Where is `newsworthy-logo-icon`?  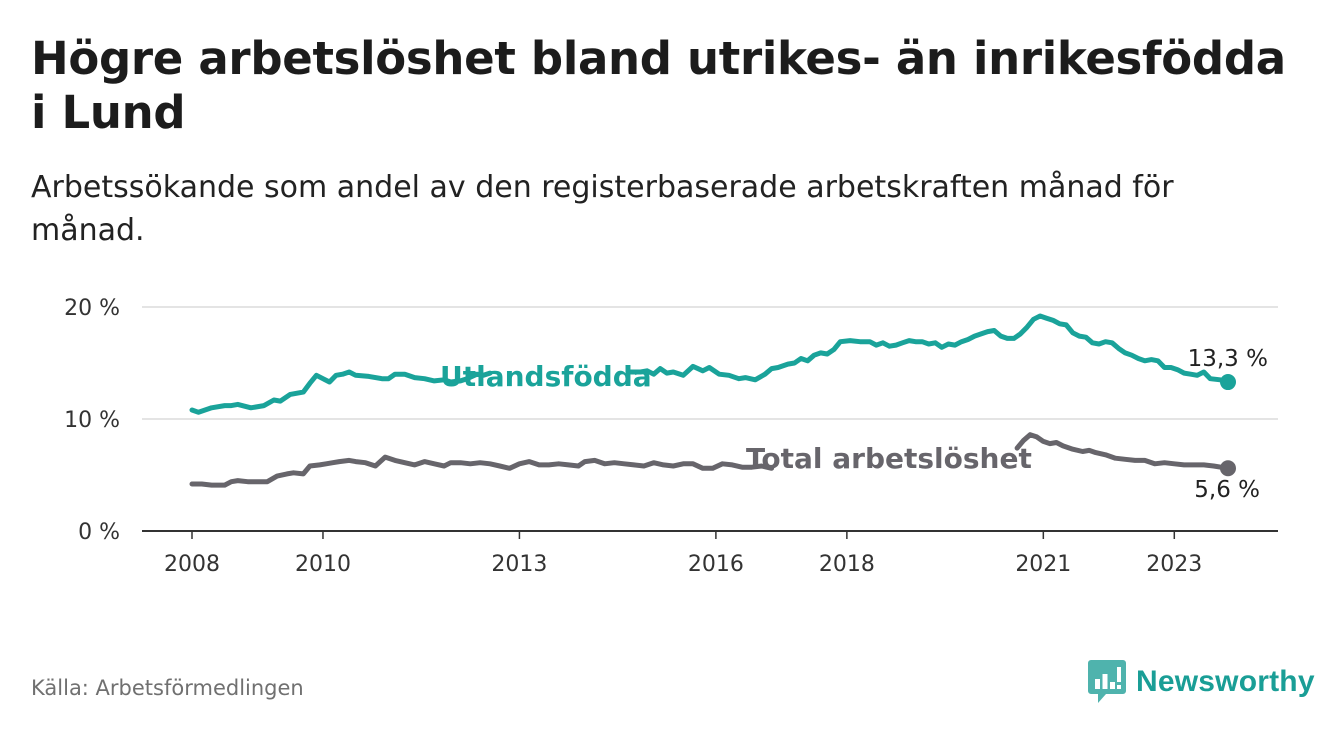
newsworthy-logo-icon is located at coordinates (1107, 681).